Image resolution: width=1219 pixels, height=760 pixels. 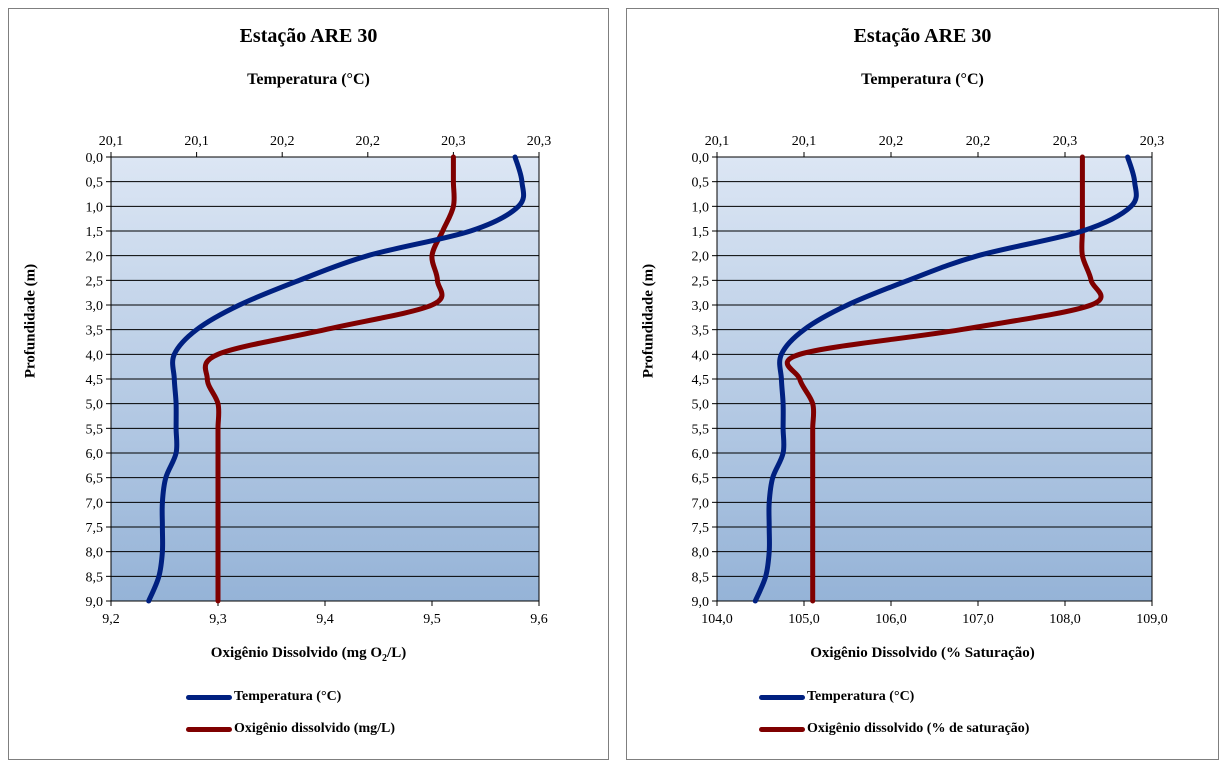 What do you see at coordinates (111, 619) in the screenshot?
I see `bottom-axis-tick-label: 9,2` at bounding box center [111, 619].